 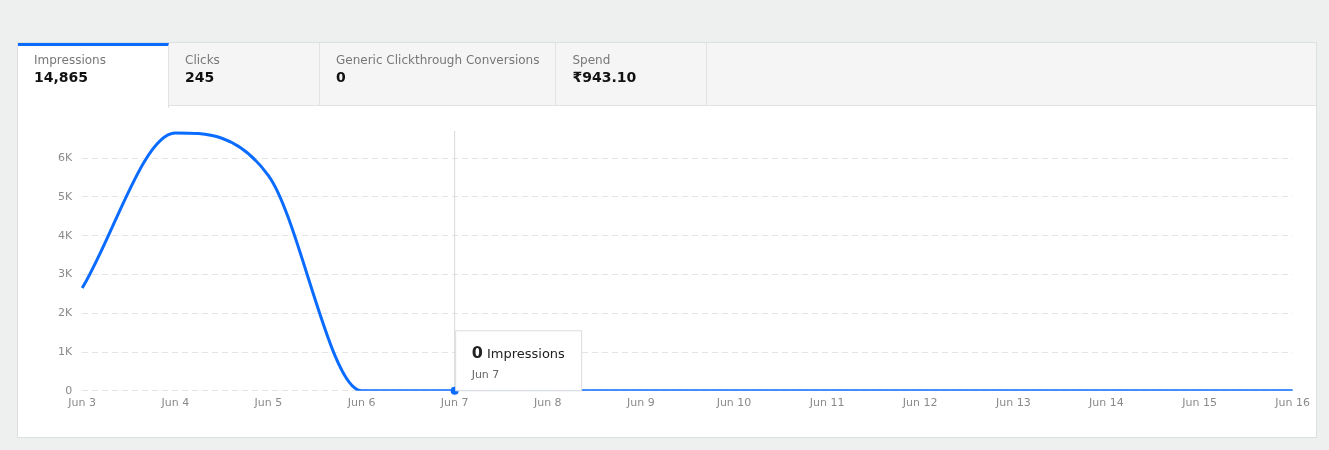 What do you see at coordinates (1012, 403) in the screenshot?
I see `x-tick-label: Jun 13` at bounding box center [1012, 403].